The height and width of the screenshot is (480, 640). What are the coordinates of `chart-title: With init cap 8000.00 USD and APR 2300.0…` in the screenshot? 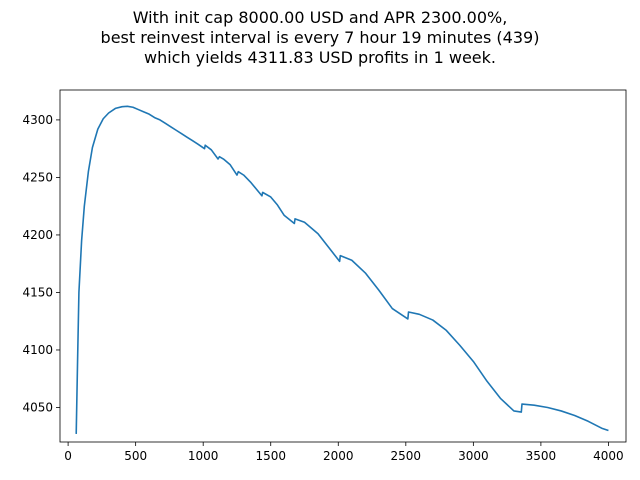 It's located at (320, 38).